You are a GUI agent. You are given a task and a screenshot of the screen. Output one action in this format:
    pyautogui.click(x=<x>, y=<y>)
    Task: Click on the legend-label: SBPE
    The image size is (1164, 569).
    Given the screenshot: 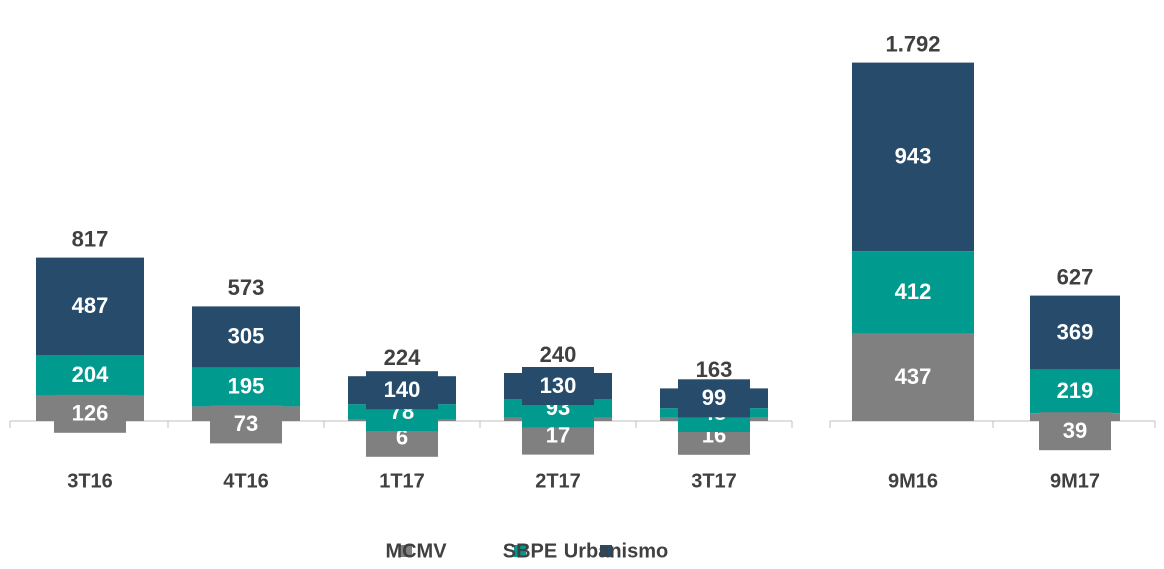 What is the action you would take?
    pyautogui.click(x=530, y=551)
    